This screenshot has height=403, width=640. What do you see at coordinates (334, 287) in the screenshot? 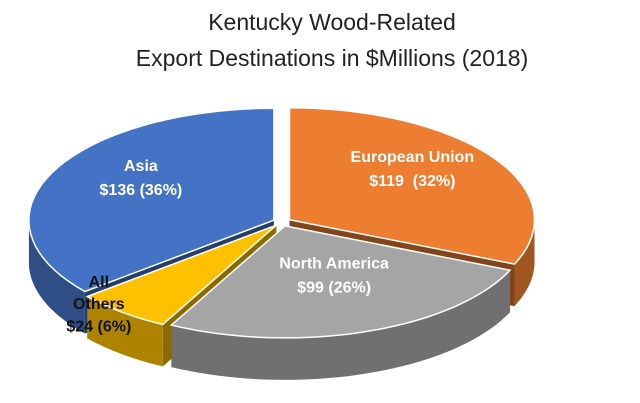
I see `value-label: $99 (26%)` at bounding box center [334, 287].